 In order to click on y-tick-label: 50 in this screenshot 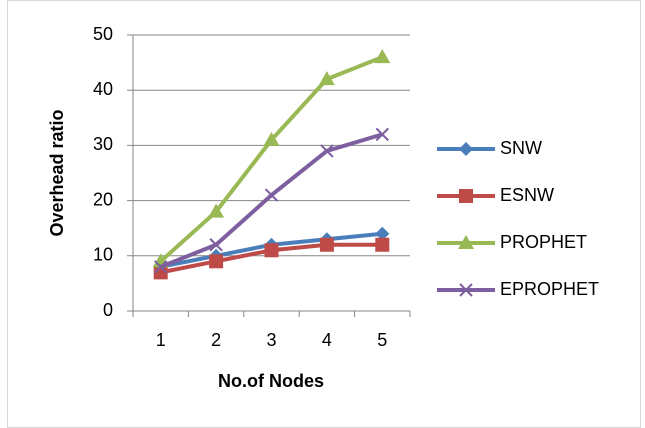, I will do `click(103, 34)`.